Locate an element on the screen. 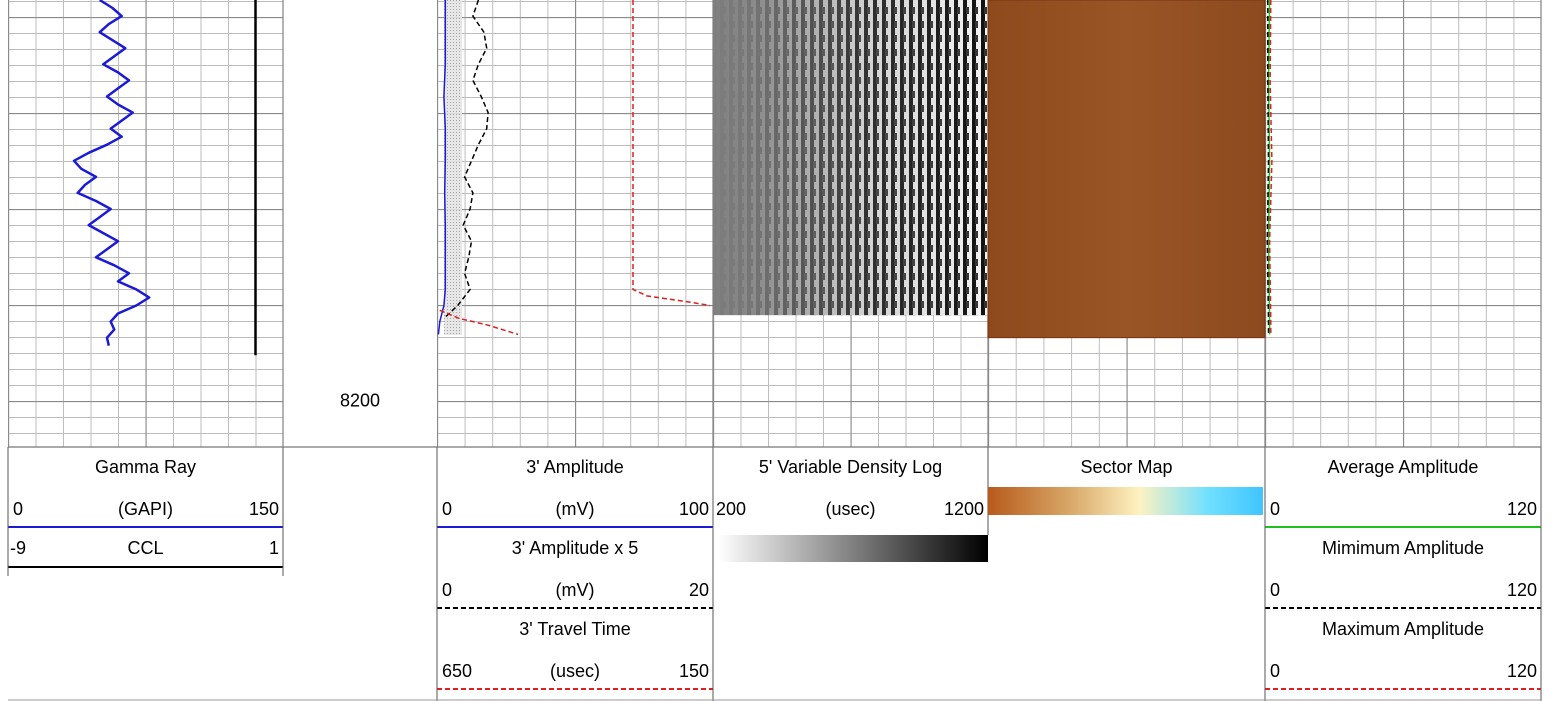 Image resolution: width=1554 pixels, height=701 pixels. scale-right: 20 is located at coordinates (699, 590).